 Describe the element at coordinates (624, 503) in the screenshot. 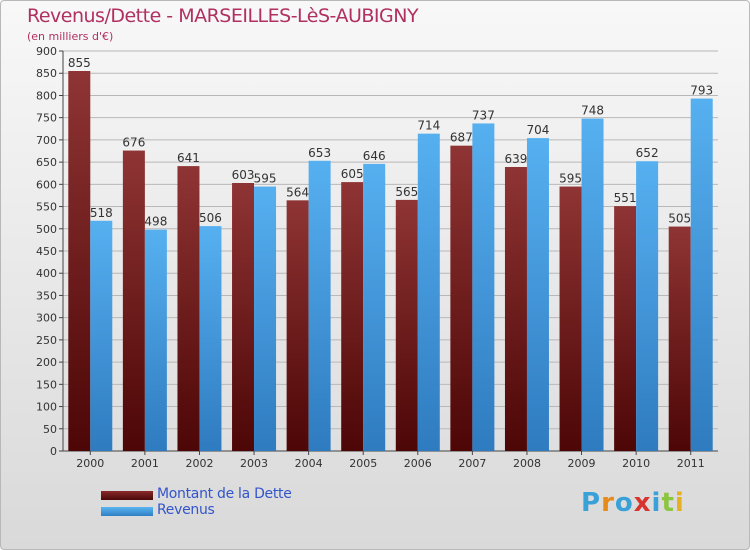

I see `logo-letter: o` at that location.